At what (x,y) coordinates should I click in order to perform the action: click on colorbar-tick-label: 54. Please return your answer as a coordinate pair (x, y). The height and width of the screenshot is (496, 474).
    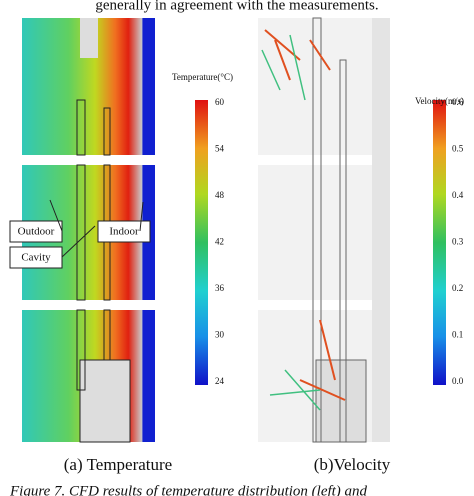
    Looking at the image, I should click on (220, 149).